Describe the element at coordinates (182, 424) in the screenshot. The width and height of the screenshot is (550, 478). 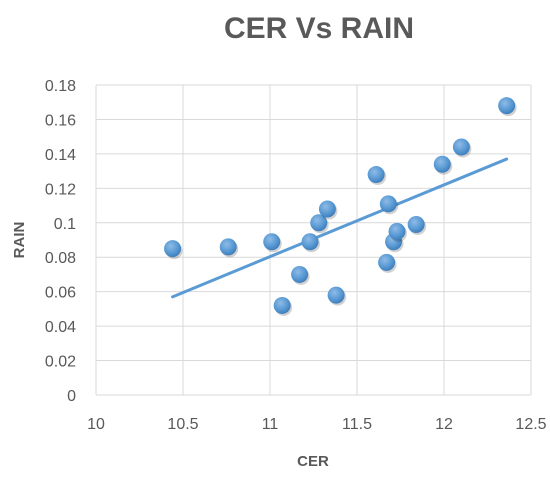
I see `x-tick-label: 10.5` at that location.